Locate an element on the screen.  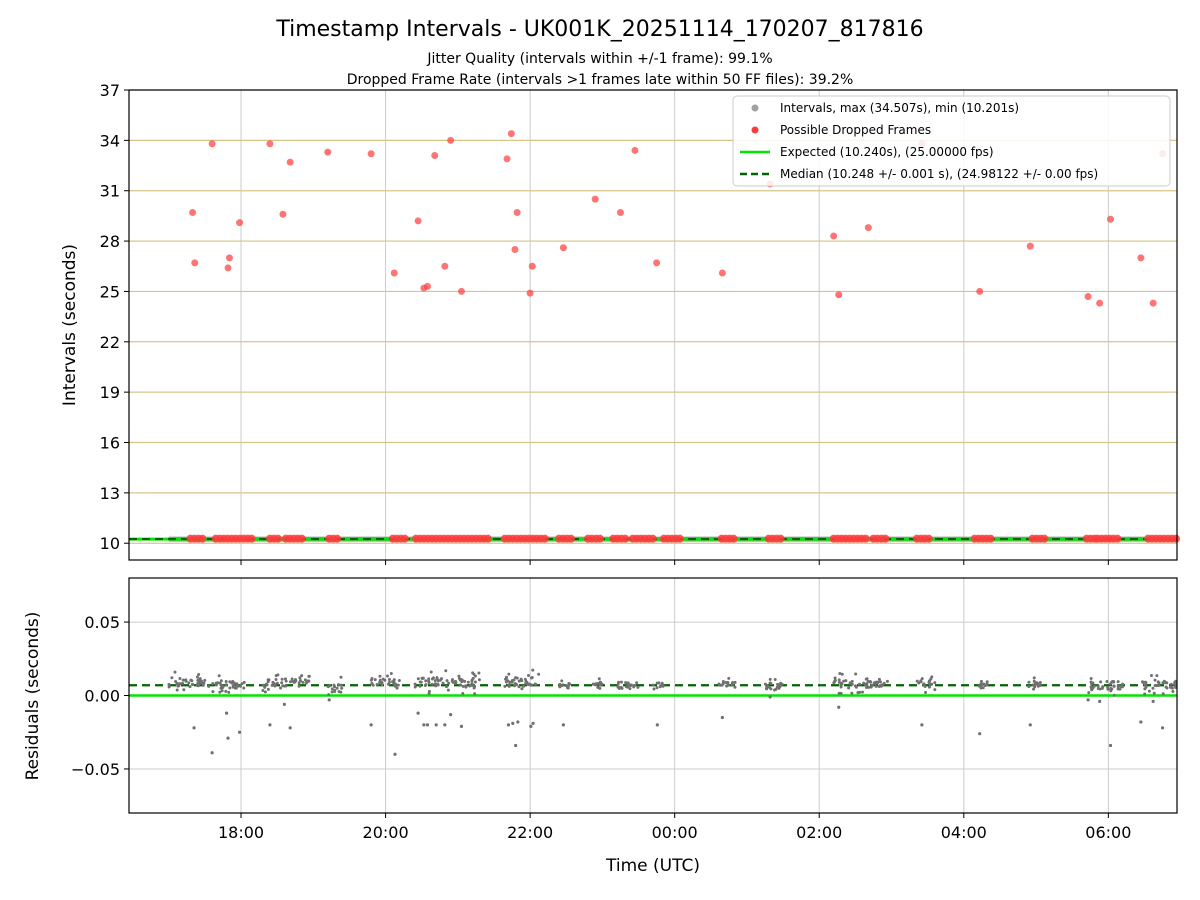
legend-dropped-marker is located at coordinates (755, 130).